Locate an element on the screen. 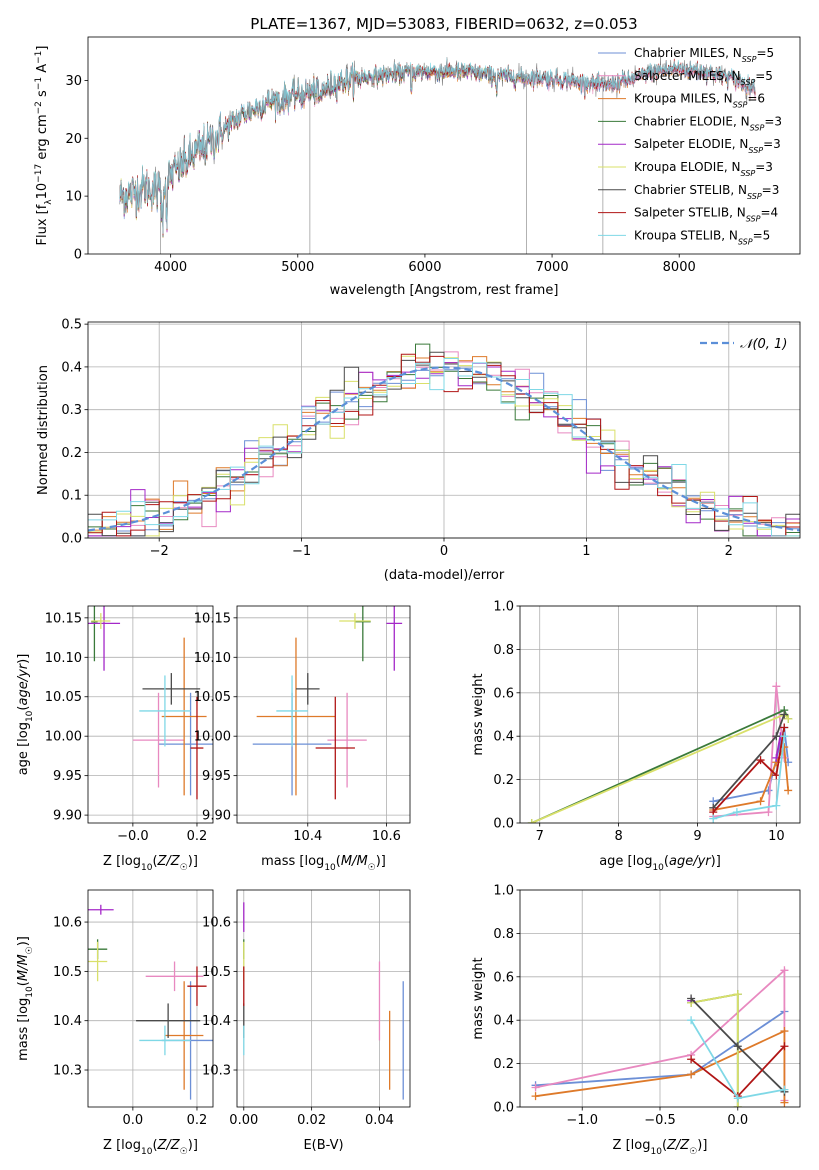  errorbar-chabrier-elodie is located at coordinates (94, 634).